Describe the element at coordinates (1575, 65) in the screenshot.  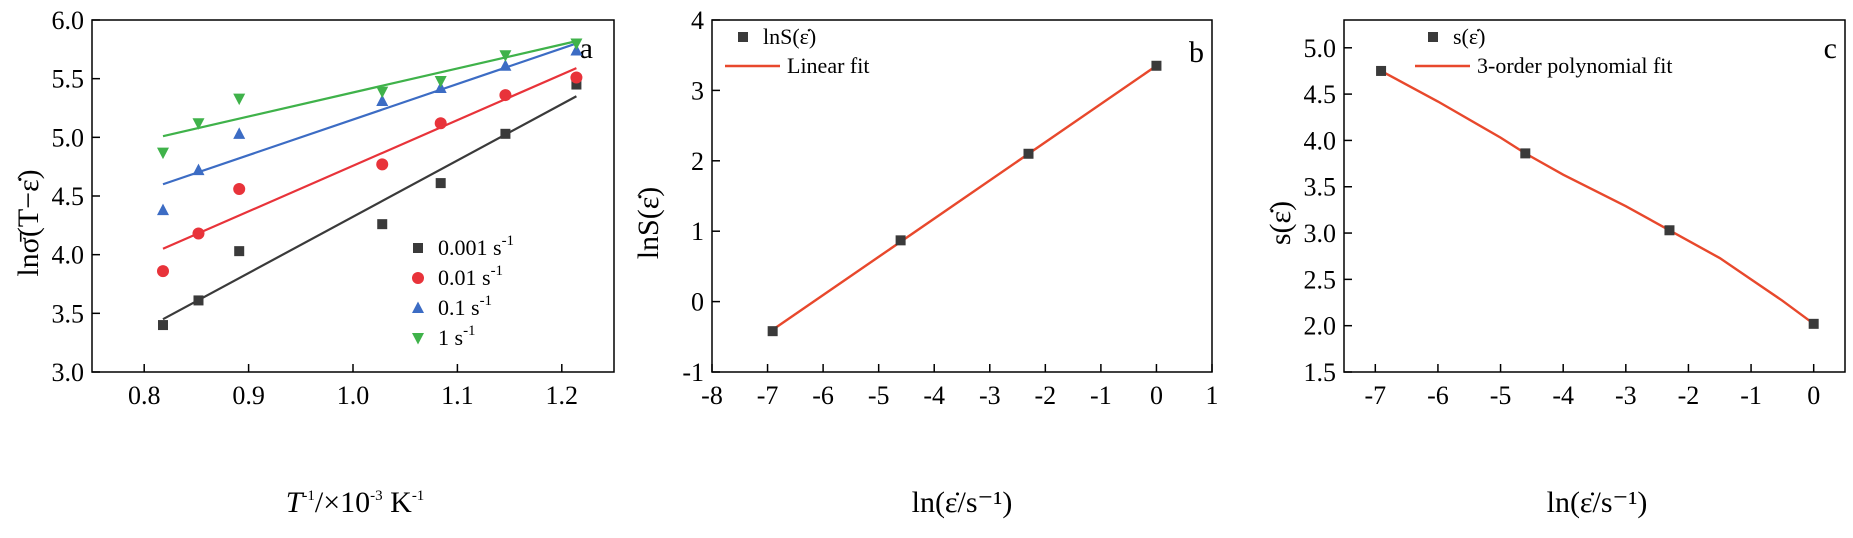
I see `panel-c-legend-label: 3-order polynomial fit` at that location.